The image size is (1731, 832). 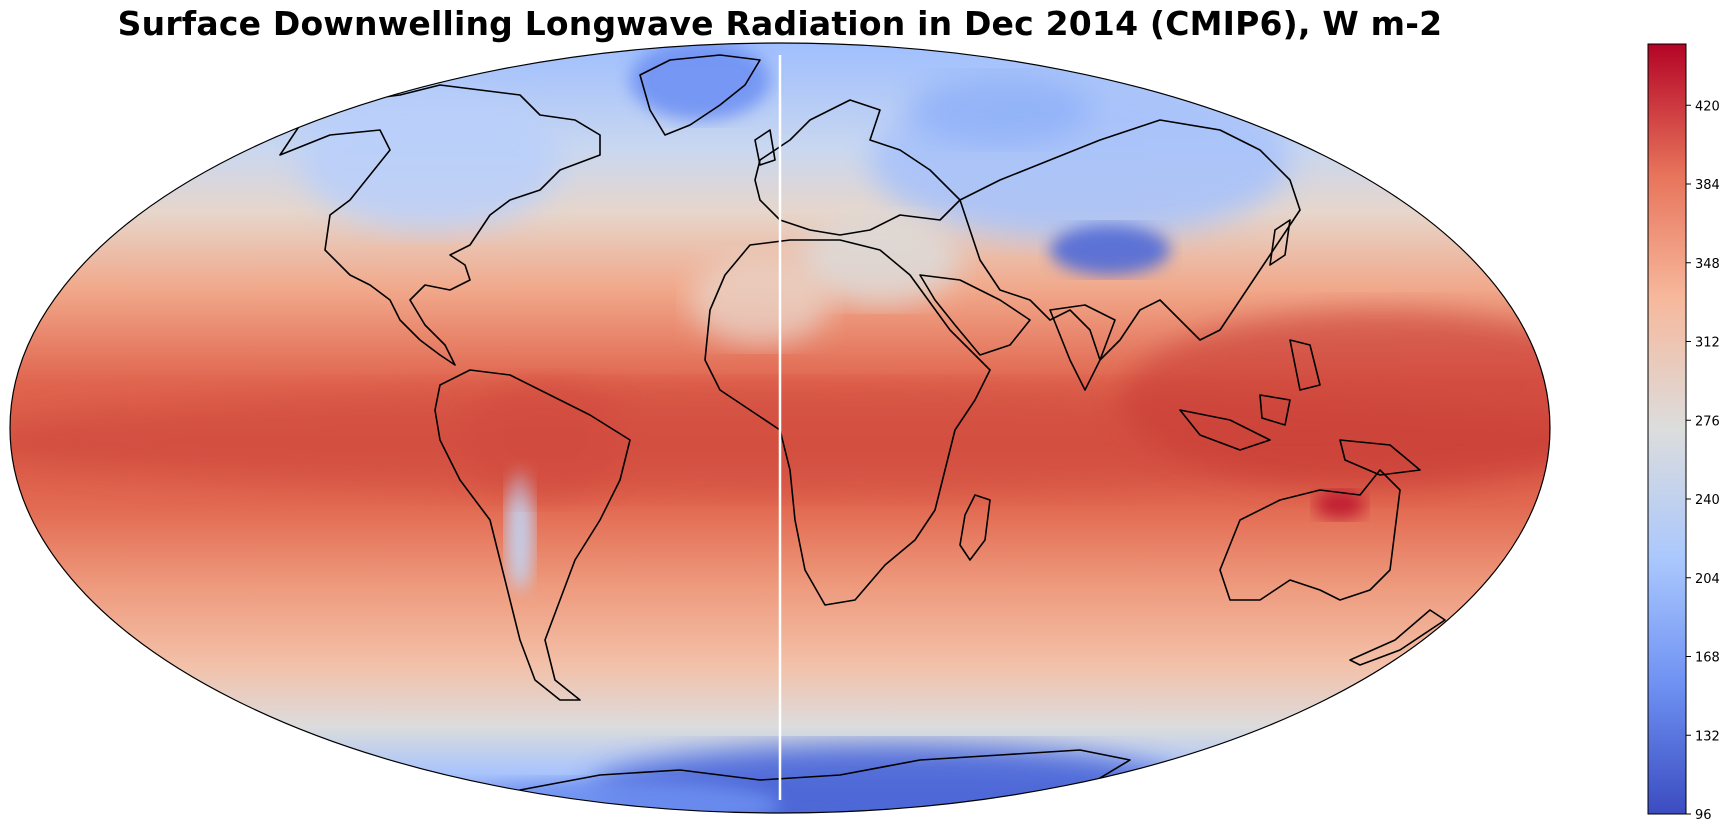 I want to click on colorbar-tick-label: 276, so click(x=1707, y=421).